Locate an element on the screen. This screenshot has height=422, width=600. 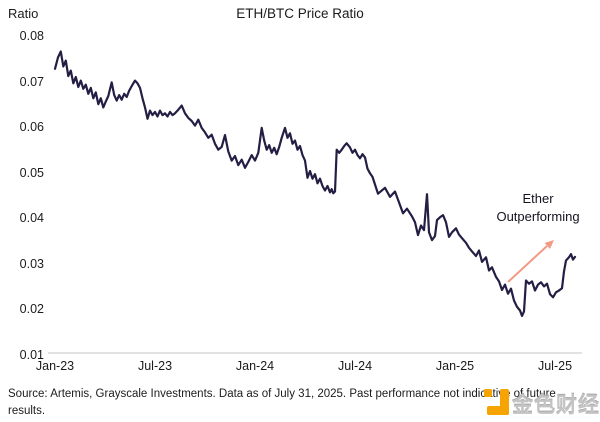
y-tick-label: 0.01 is located at coordinates (31, 354).